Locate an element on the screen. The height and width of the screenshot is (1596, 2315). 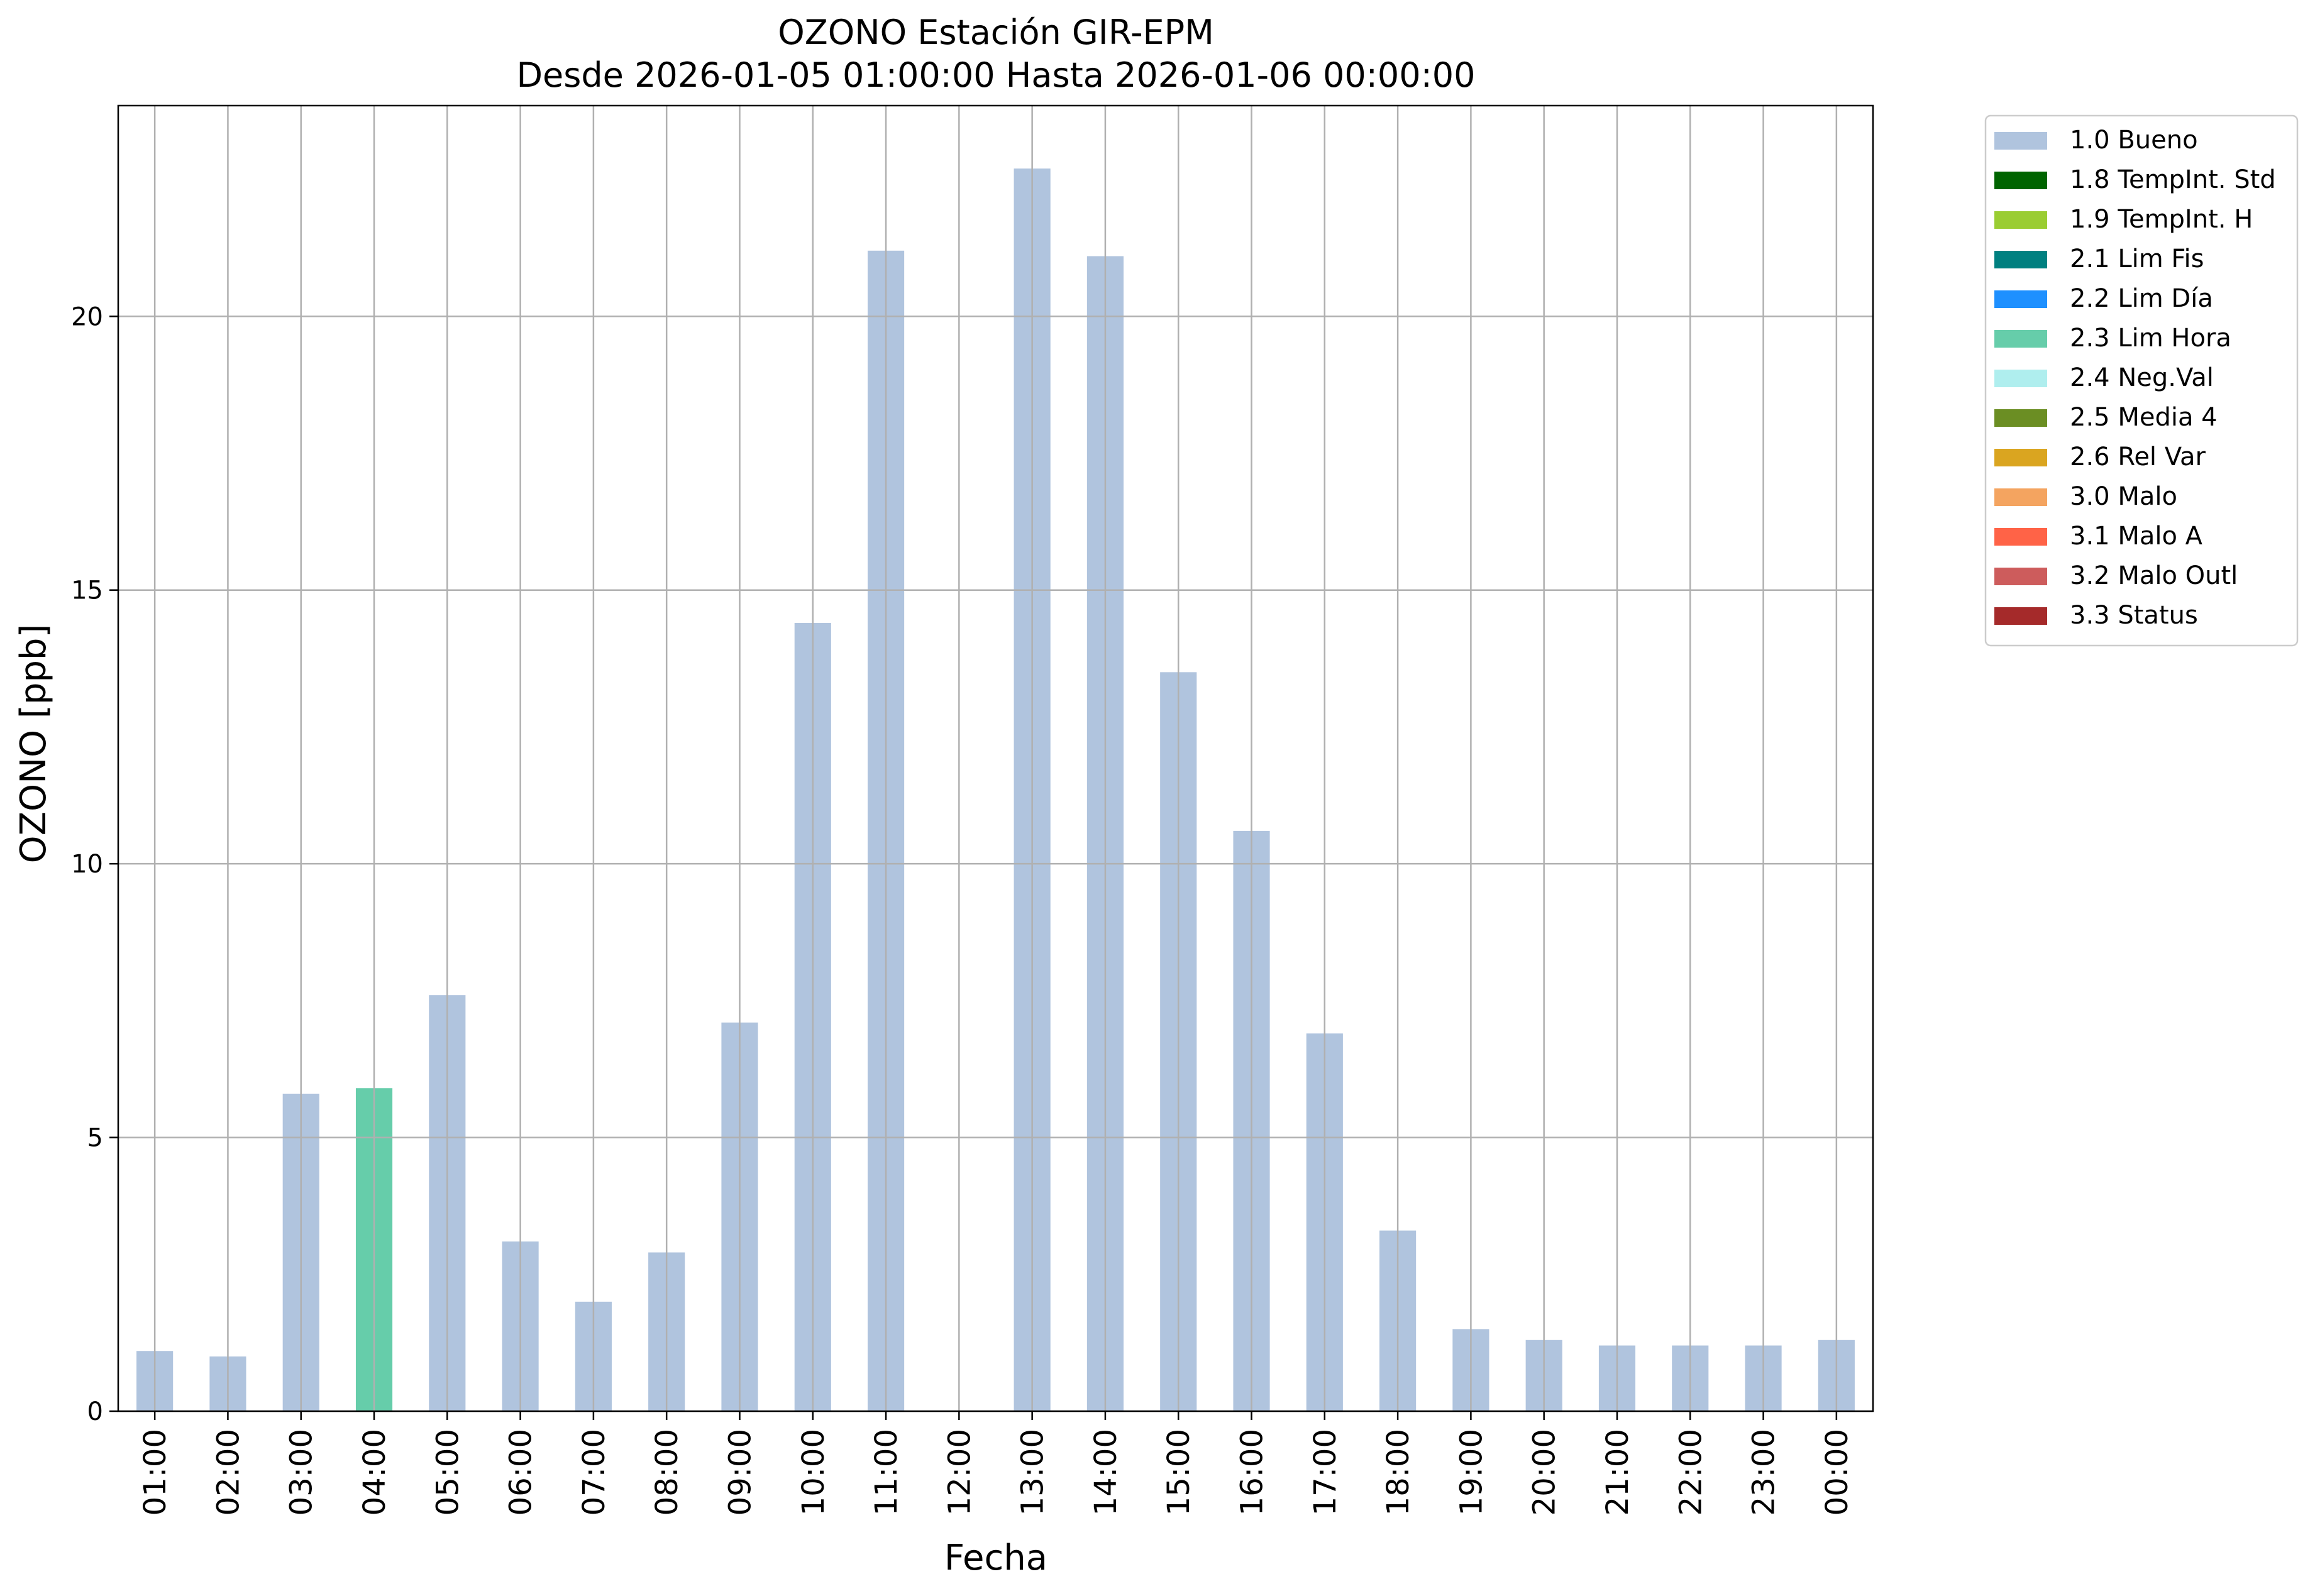
x-tick-label: 06:00 is located at coordinates (521, 1472).